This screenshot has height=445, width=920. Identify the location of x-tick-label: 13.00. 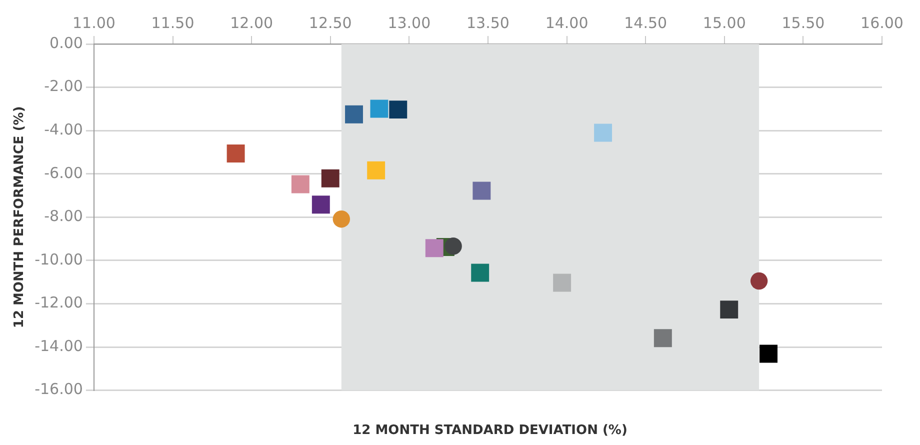
(409, 23).